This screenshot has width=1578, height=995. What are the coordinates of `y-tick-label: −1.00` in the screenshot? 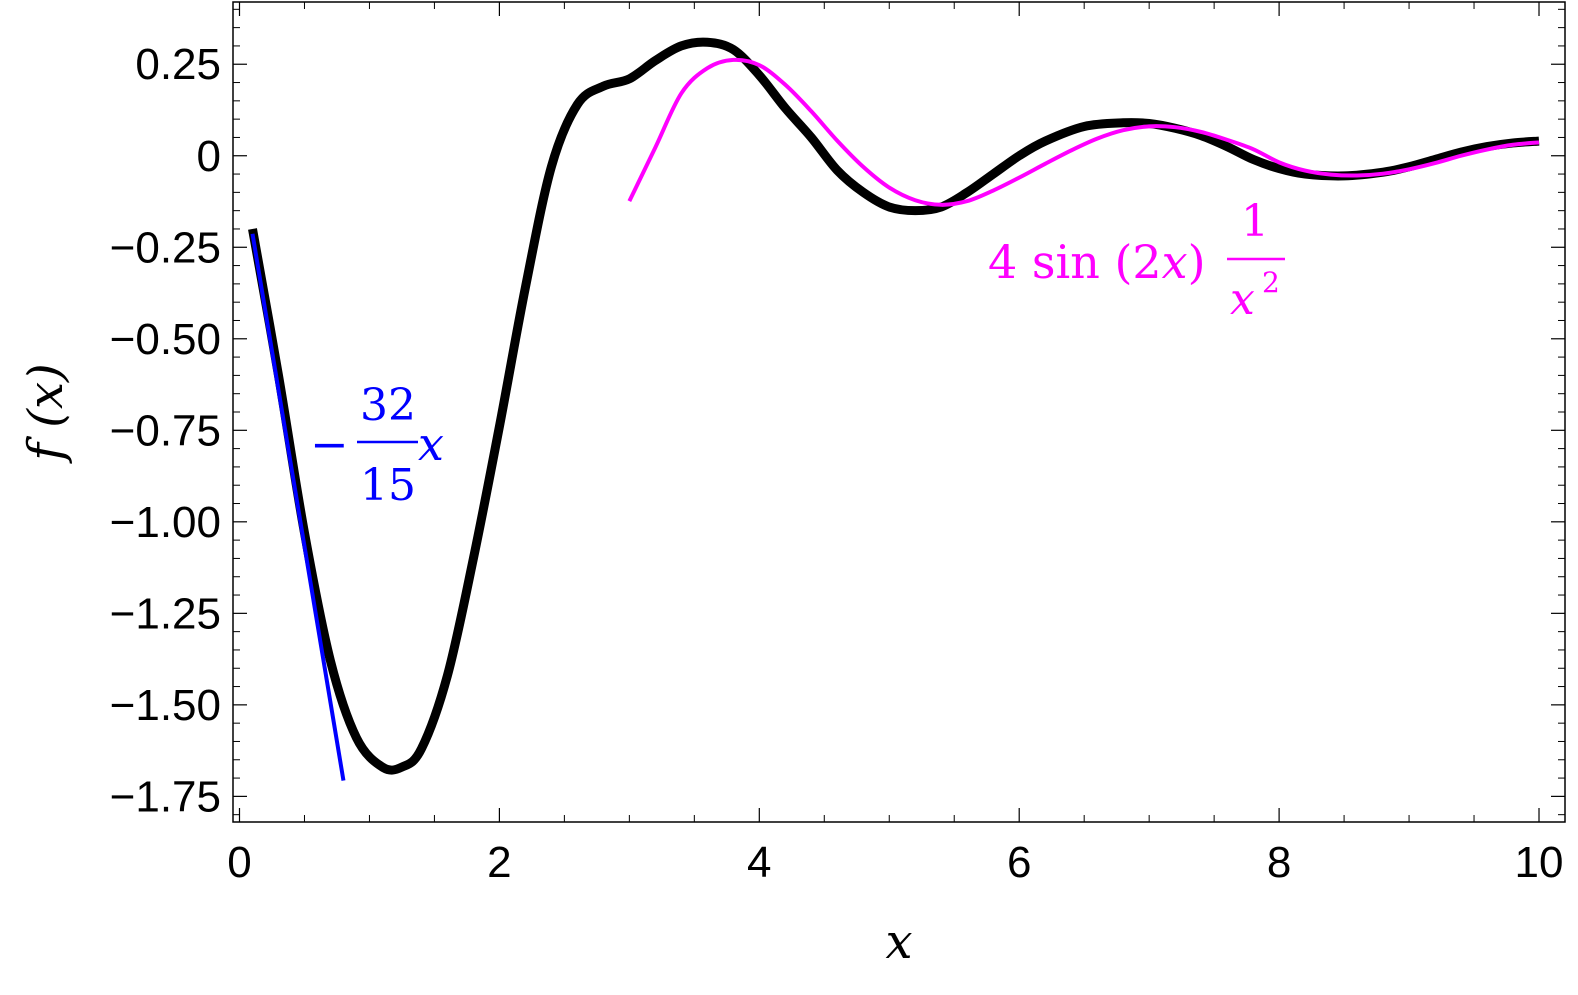 It's located at (165, 522).